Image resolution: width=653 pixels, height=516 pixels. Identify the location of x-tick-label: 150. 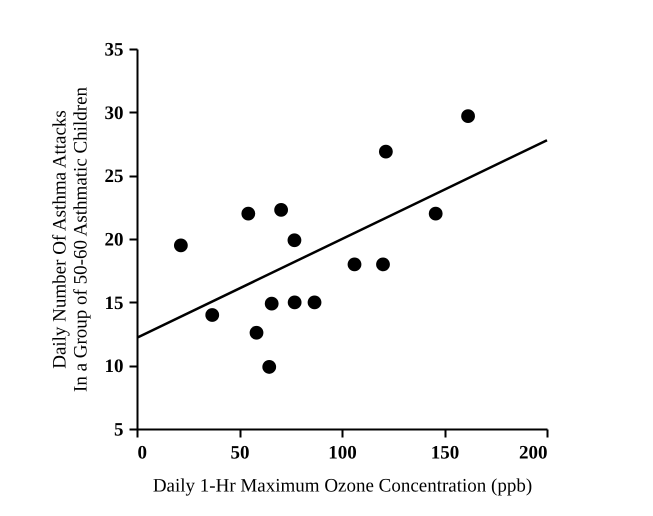
(445, 453).